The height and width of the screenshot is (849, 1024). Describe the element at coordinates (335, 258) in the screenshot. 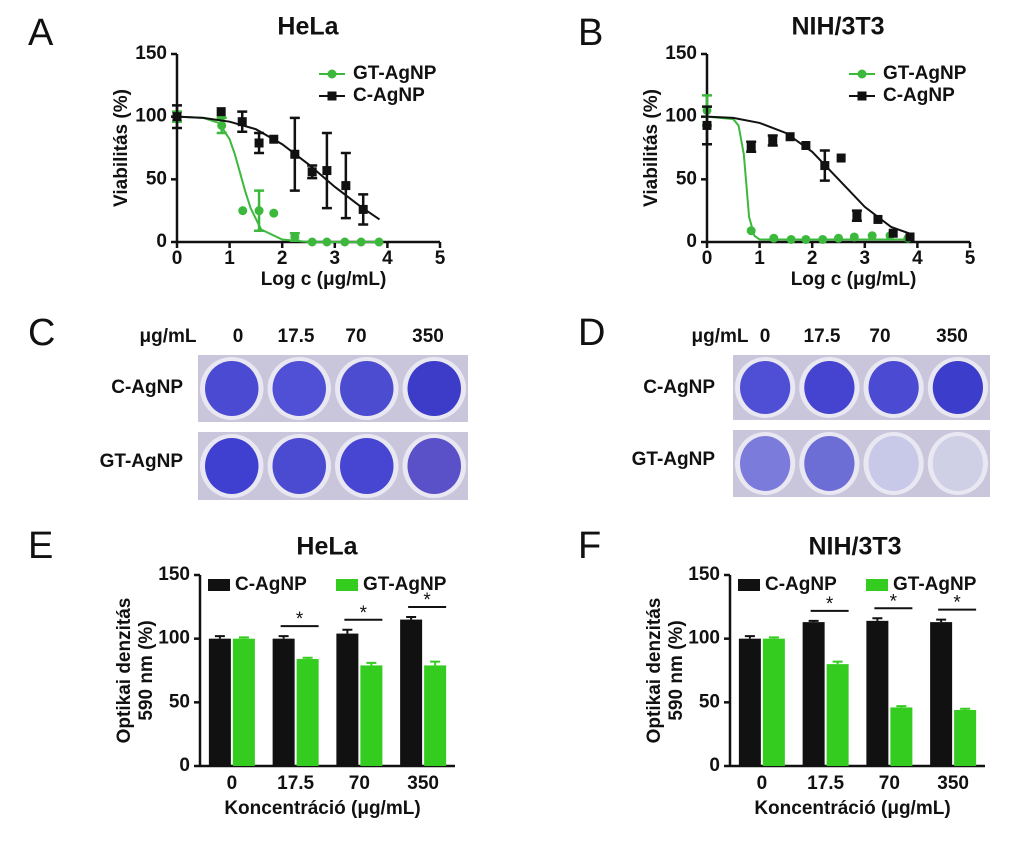

I see `x-tick-label: 3` at that location.